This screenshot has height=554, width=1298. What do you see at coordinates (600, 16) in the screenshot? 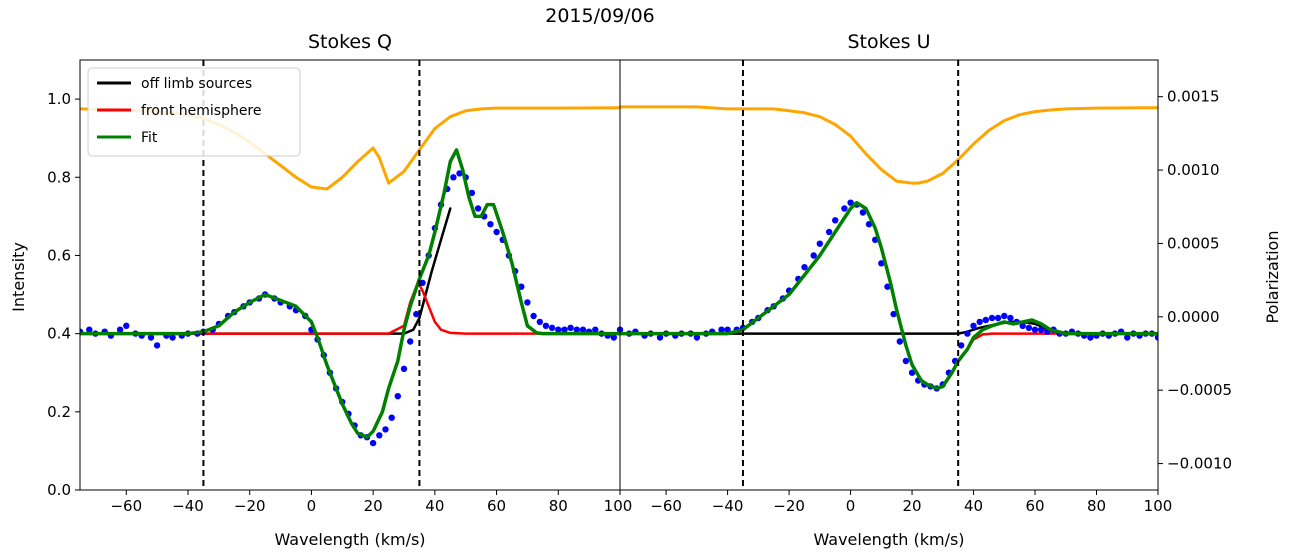
I see `figure-suptitle: 2015/09/06` at bounding box center [600, 16].